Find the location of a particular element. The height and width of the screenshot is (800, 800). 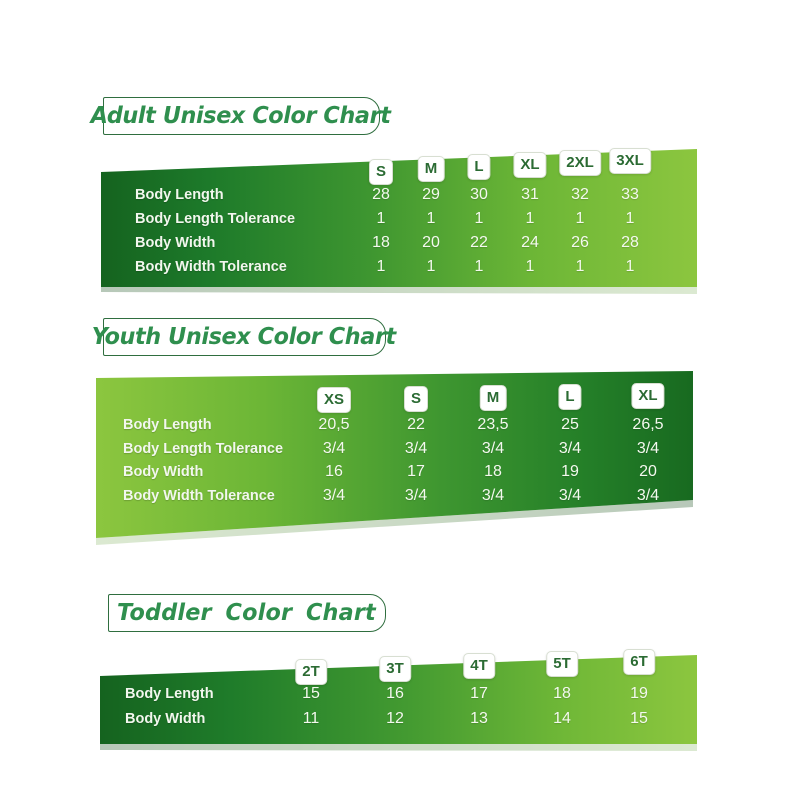

adult-size-header-s: S is located at coordinates (381, 172).